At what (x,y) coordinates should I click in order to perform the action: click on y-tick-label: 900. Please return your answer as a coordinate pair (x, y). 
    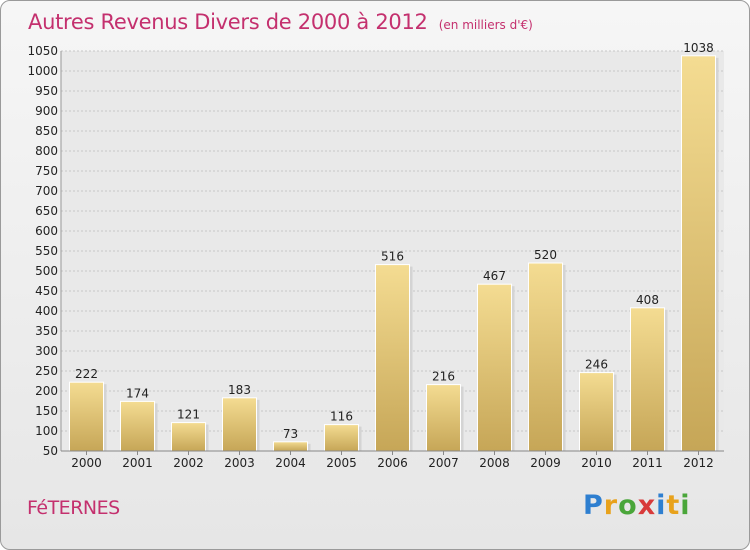
    Looking at the image, I should click on (46, 111).